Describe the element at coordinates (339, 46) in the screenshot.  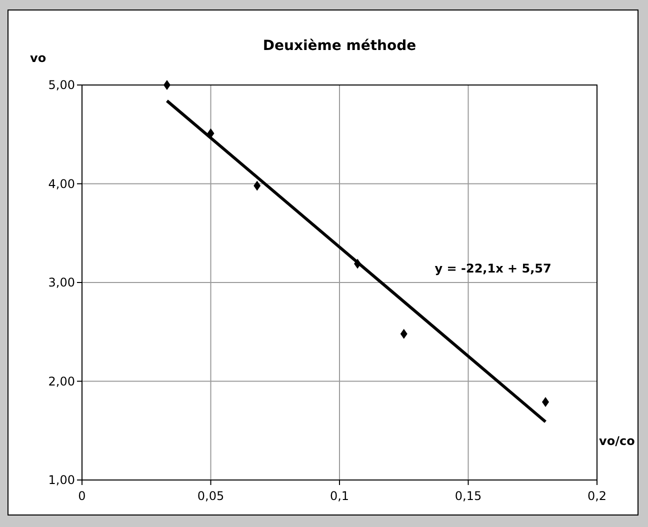
I see `chart-title: Deuxième méthode` at that location.